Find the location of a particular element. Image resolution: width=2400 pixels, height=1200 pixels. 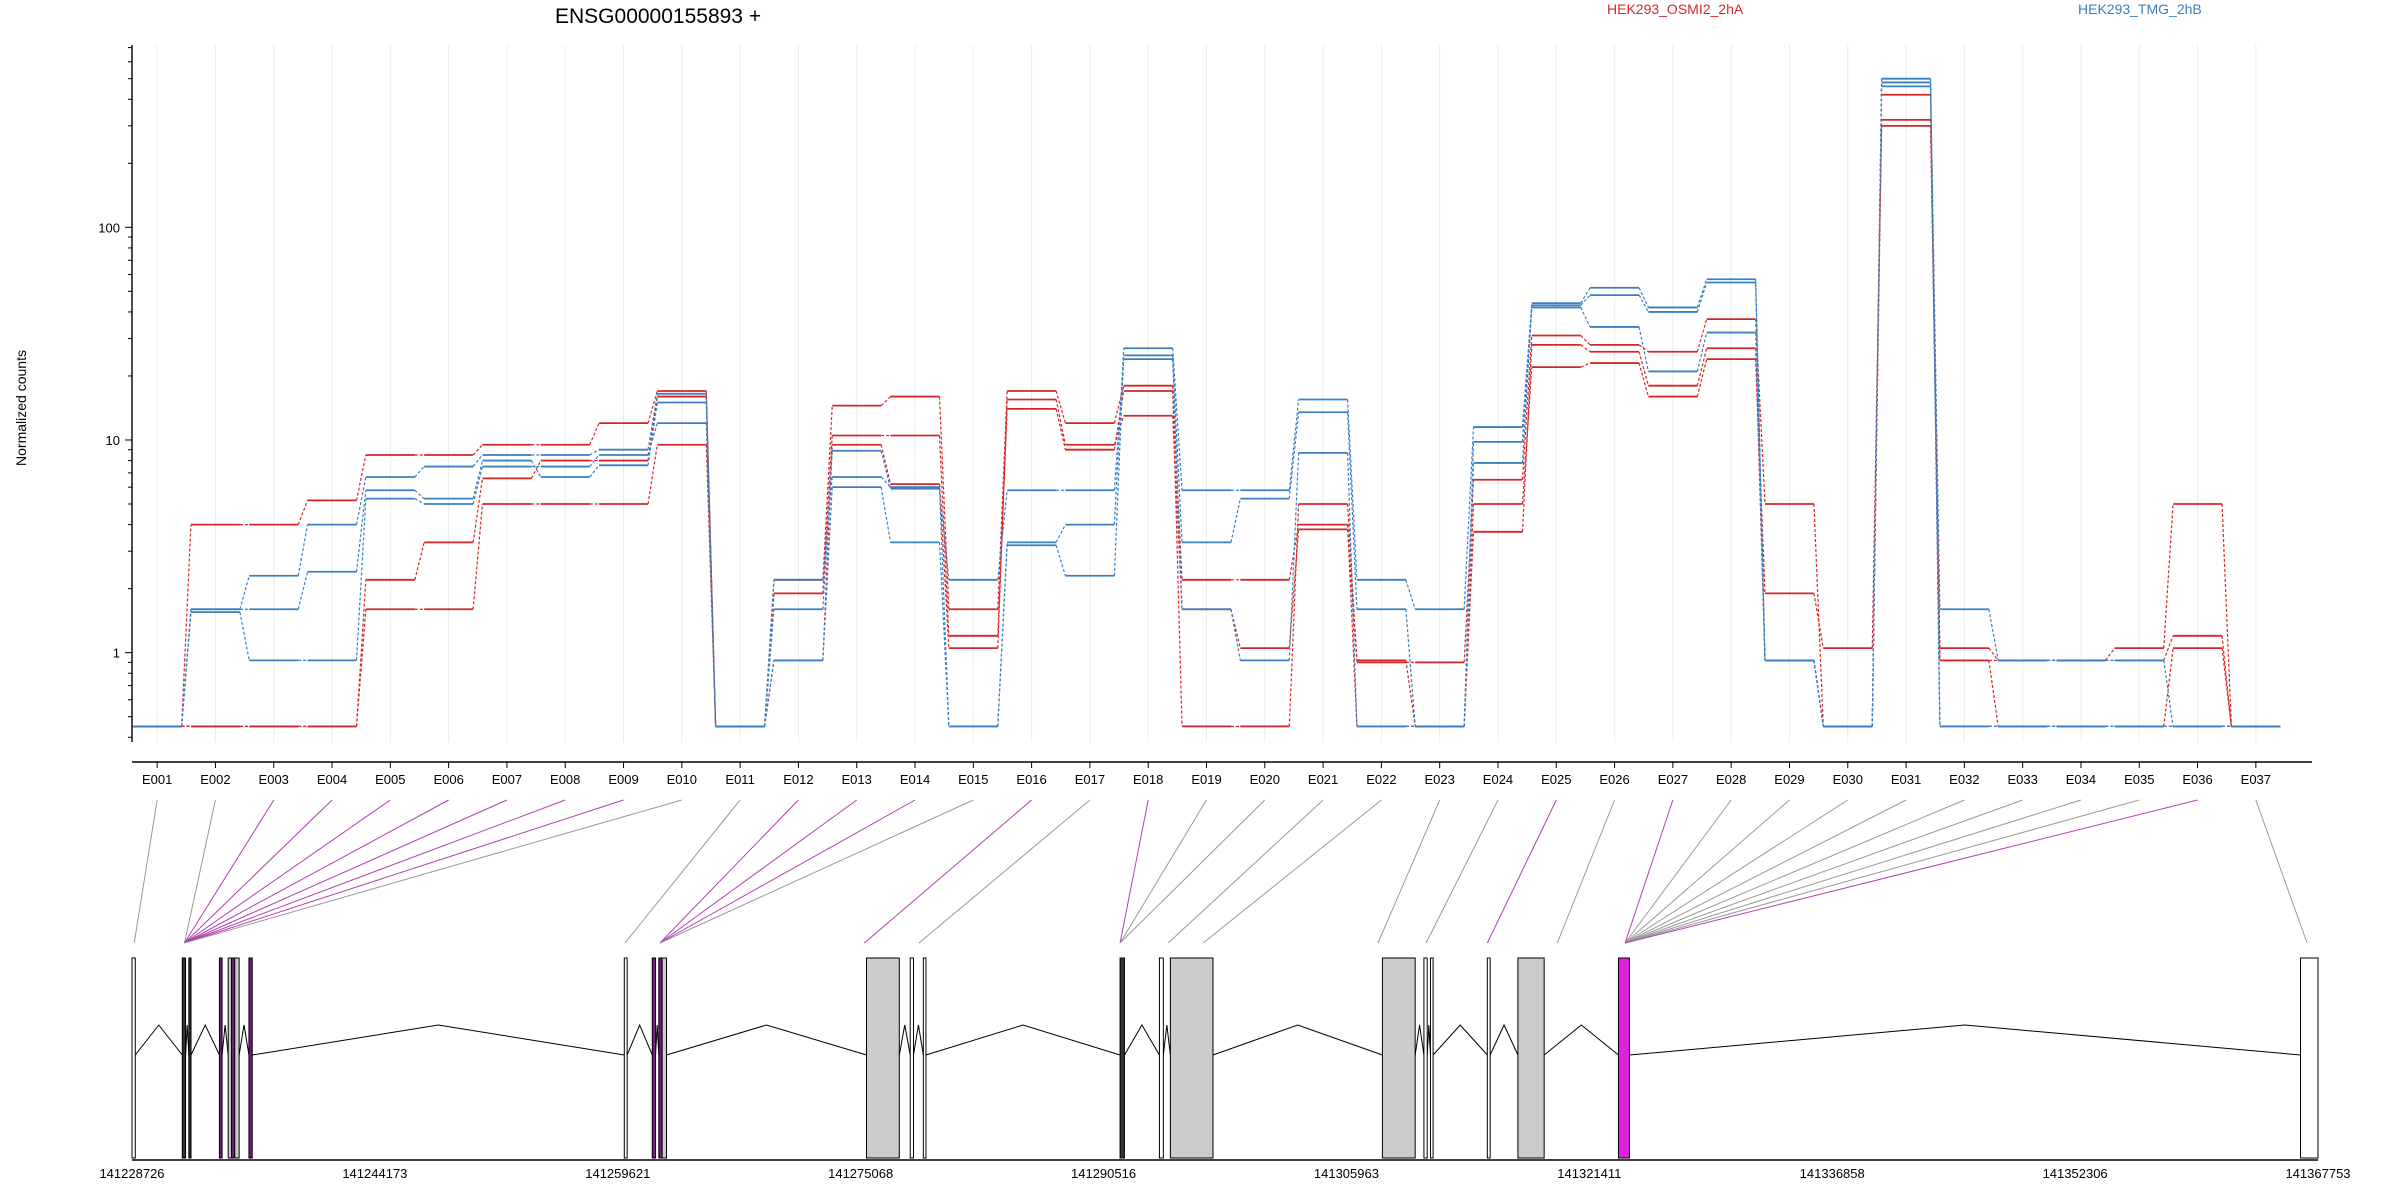

x-tick-label: E007 is located at coordinates (507, 779).